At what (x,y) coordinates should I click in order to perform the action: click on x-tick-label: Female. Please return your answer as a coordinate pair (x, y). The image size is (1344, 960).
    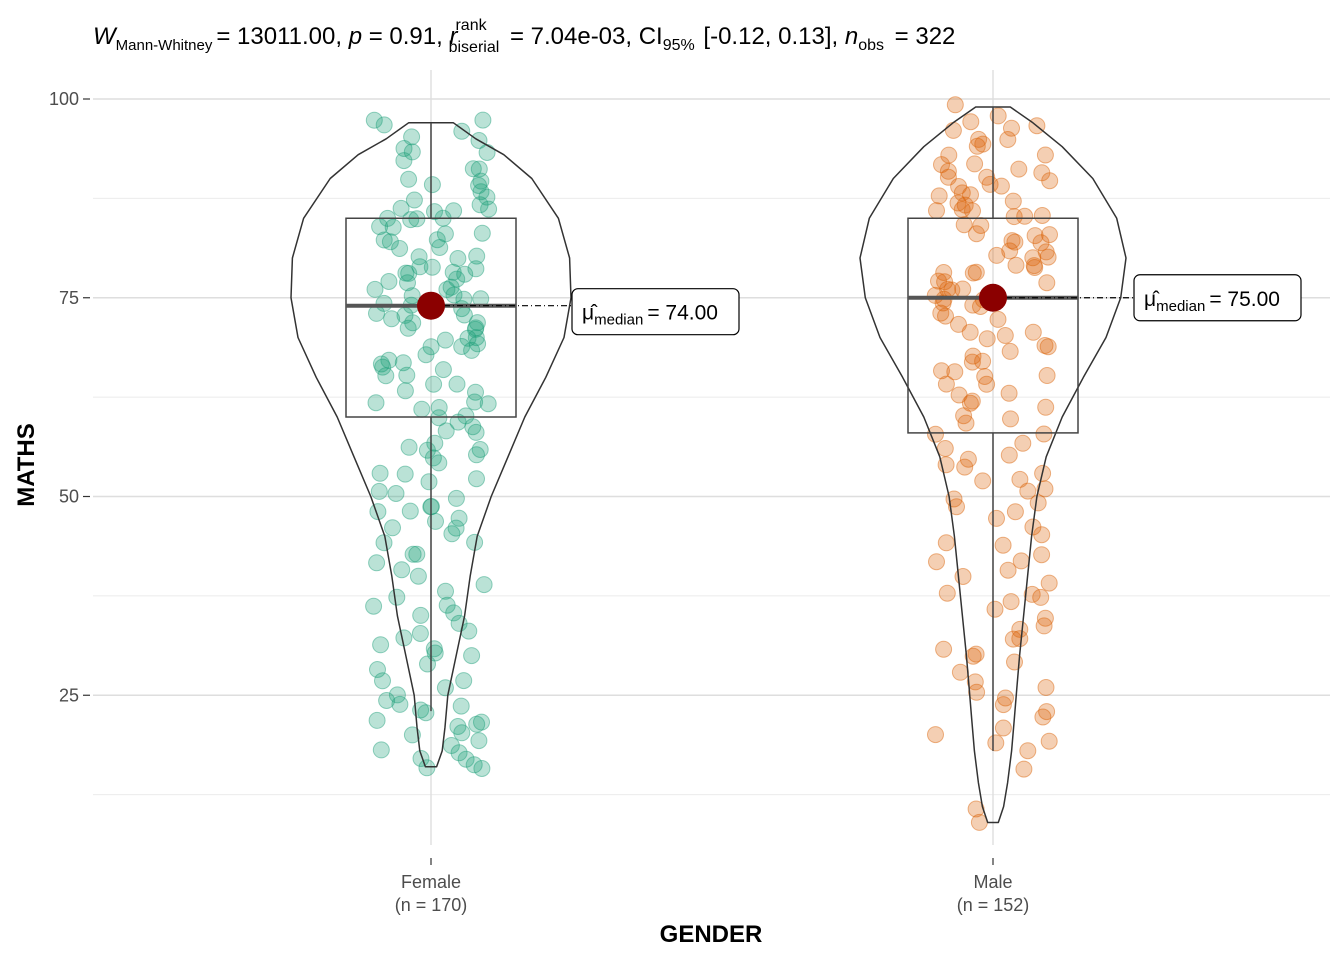
    Looking at the image, I should click on (431, 882).